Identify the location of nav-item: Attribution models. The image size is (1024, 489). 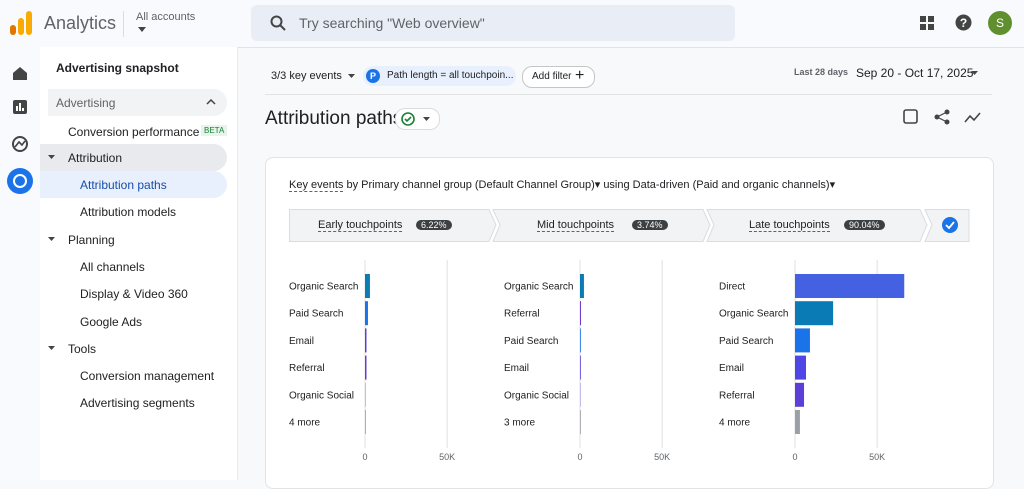
(128, 212).